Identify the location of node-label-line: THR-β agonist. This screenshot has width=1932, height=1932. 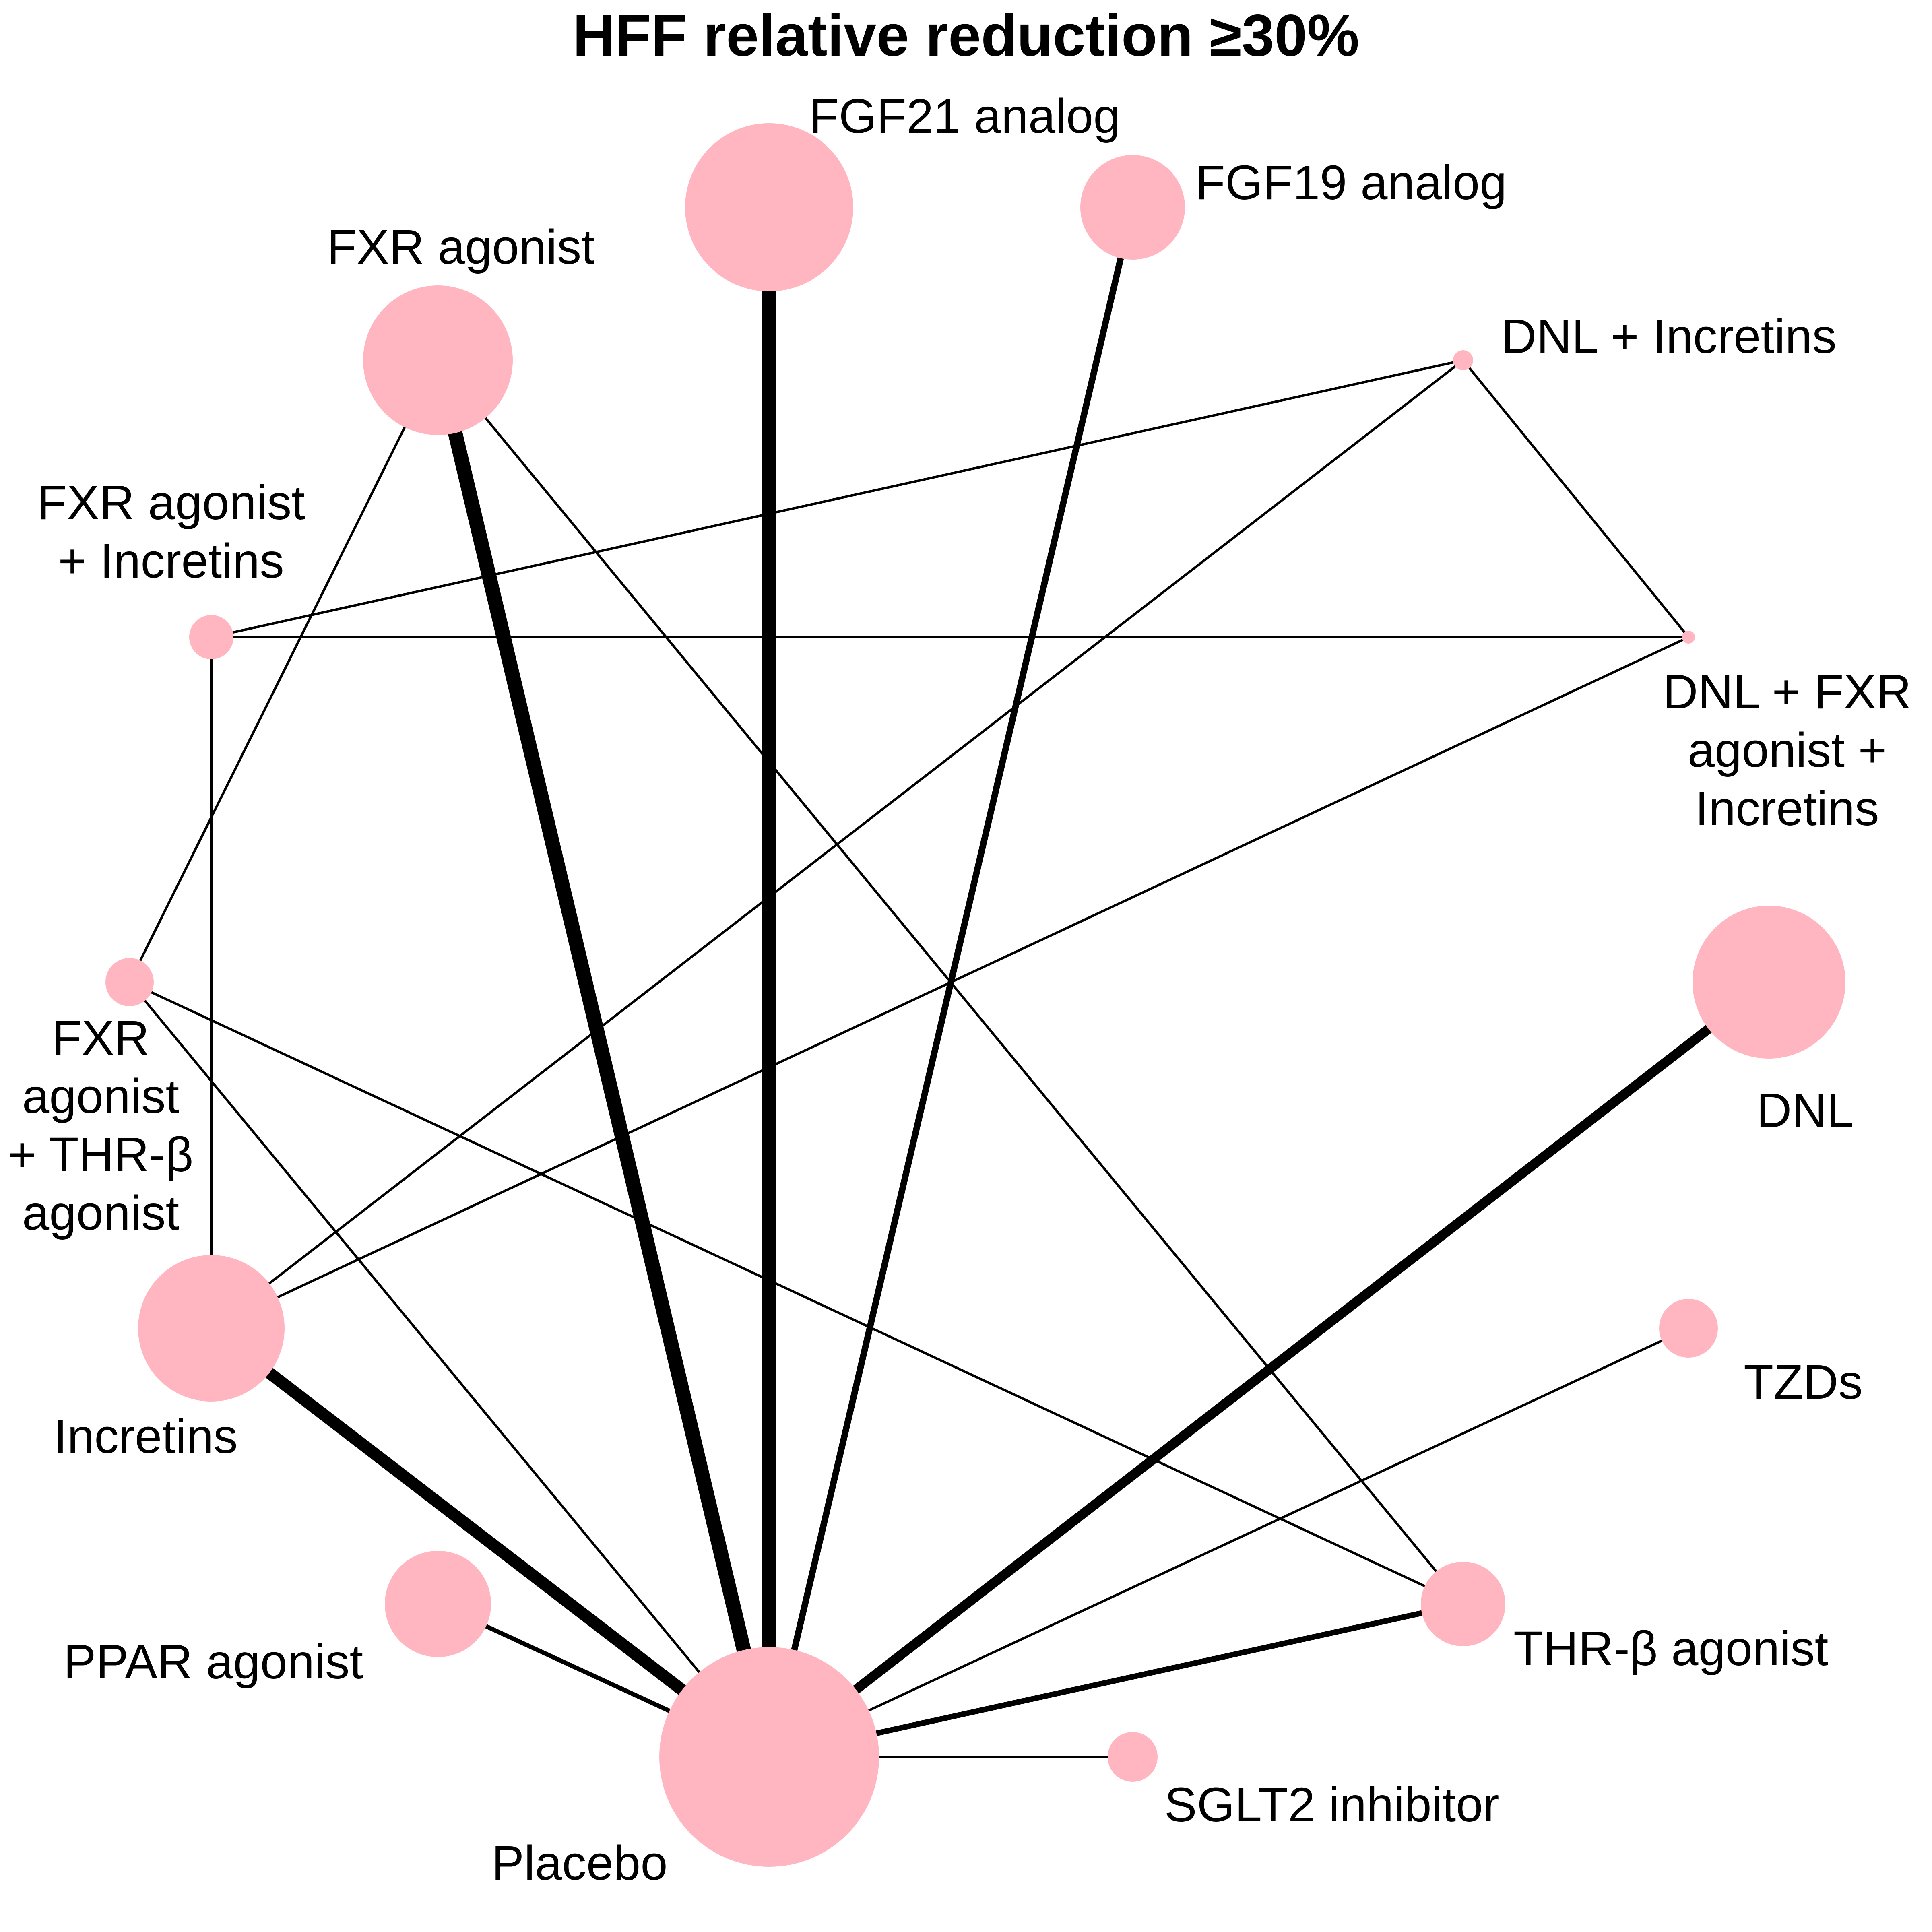
(1670, 1648).